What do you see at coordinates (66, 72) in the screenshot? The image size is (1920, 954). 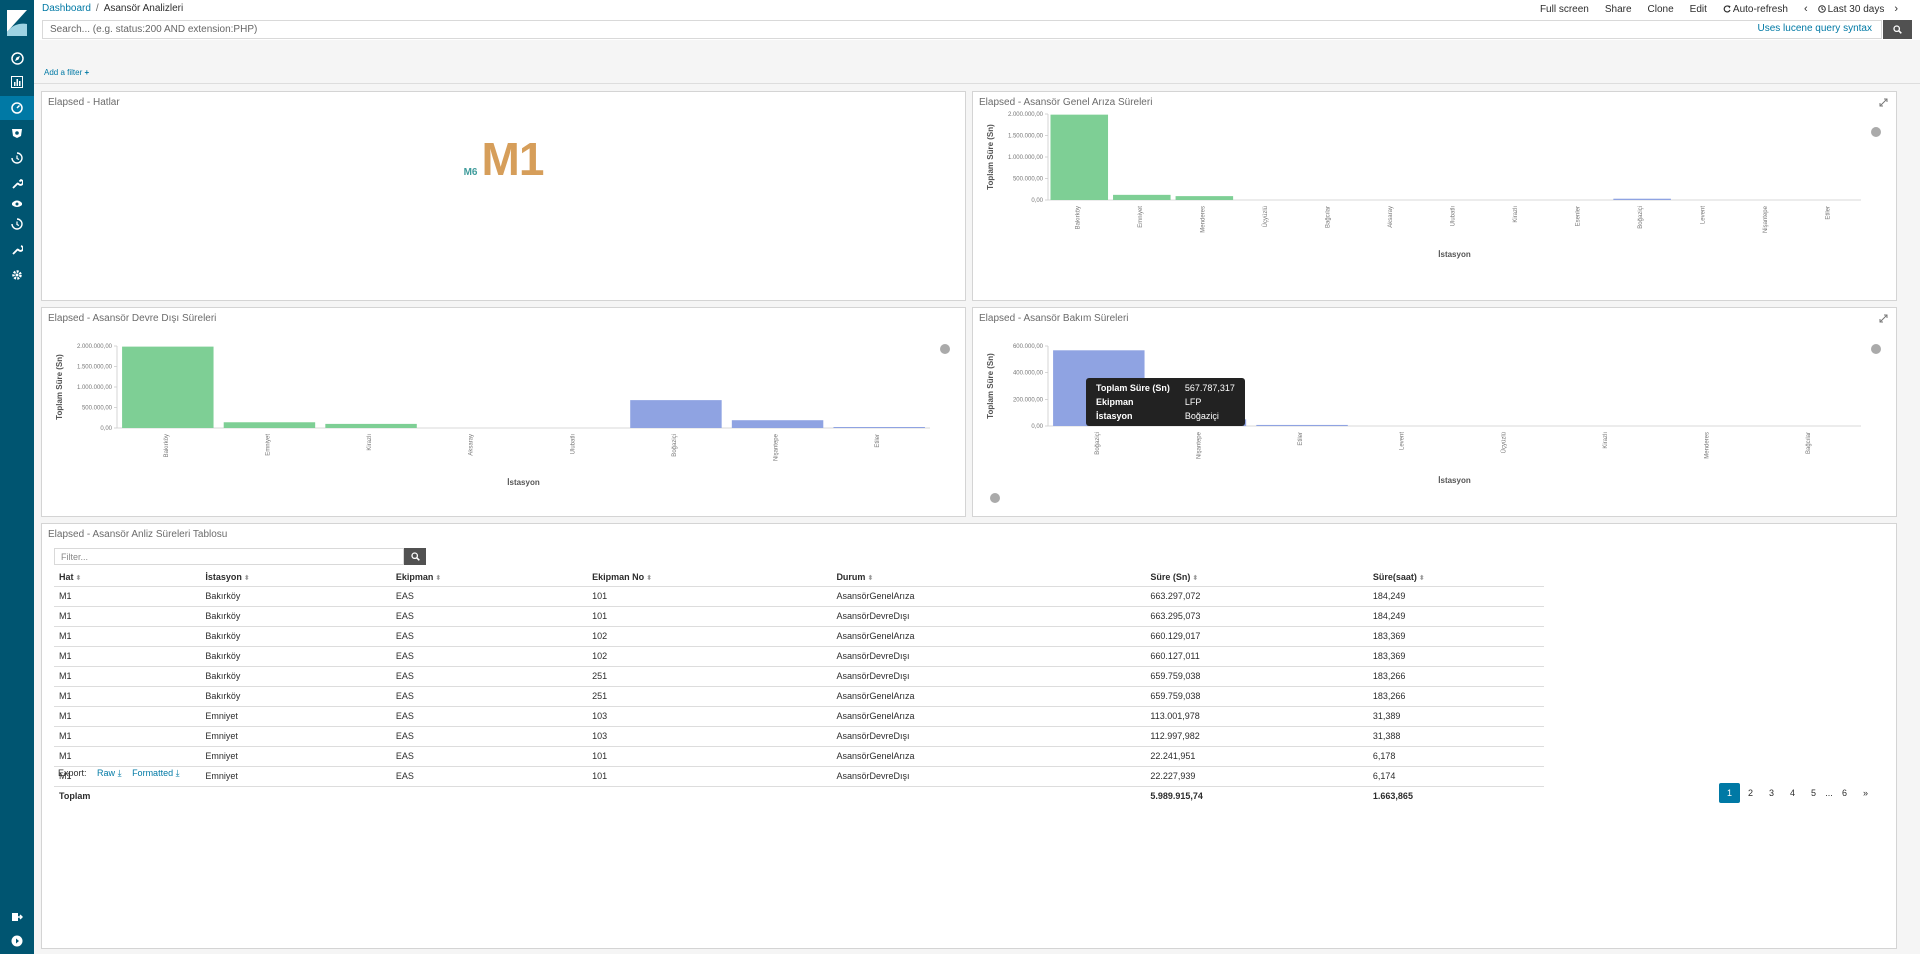 I see `add-filter-button: Add a filter +` at bounding box center [66, 72].